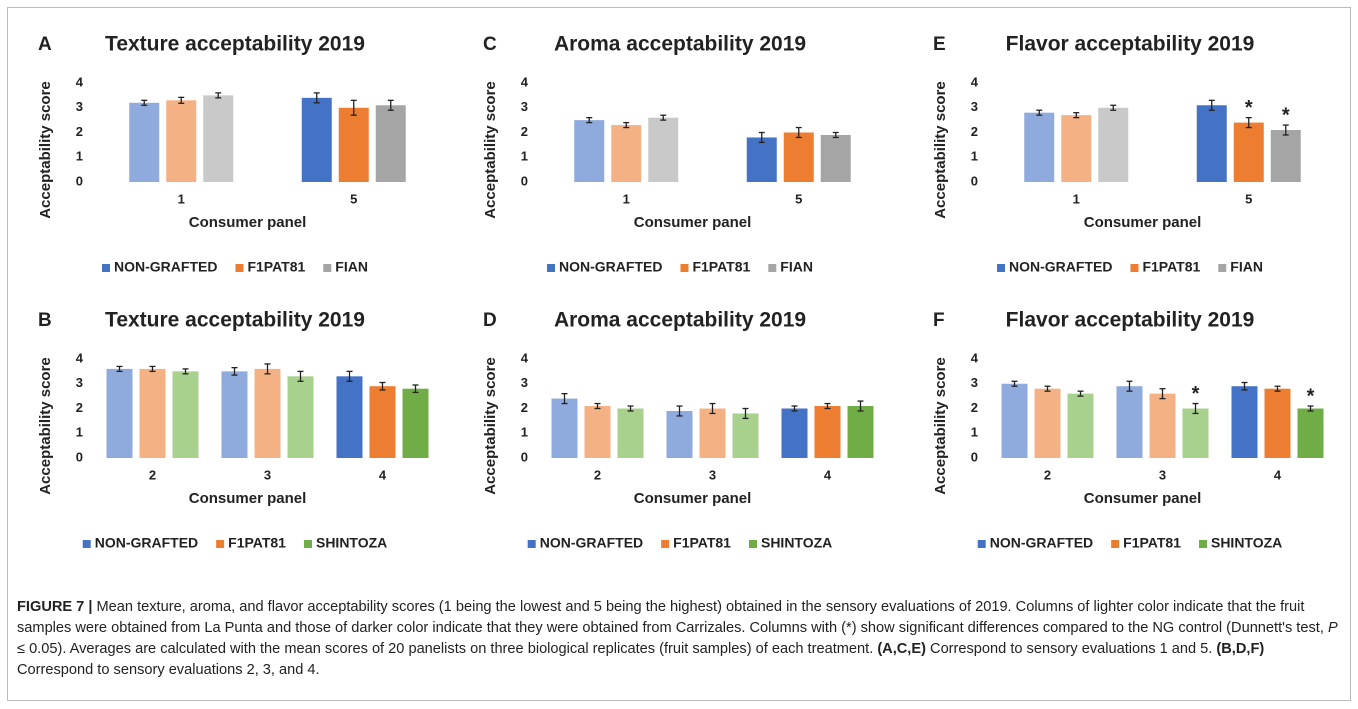 This screenshot has width=1358, height=709. What do you see at coordinates (1278, 474) in the screenshot?
I see `x-tick-label: 4` at bounding box center [1278, 474].